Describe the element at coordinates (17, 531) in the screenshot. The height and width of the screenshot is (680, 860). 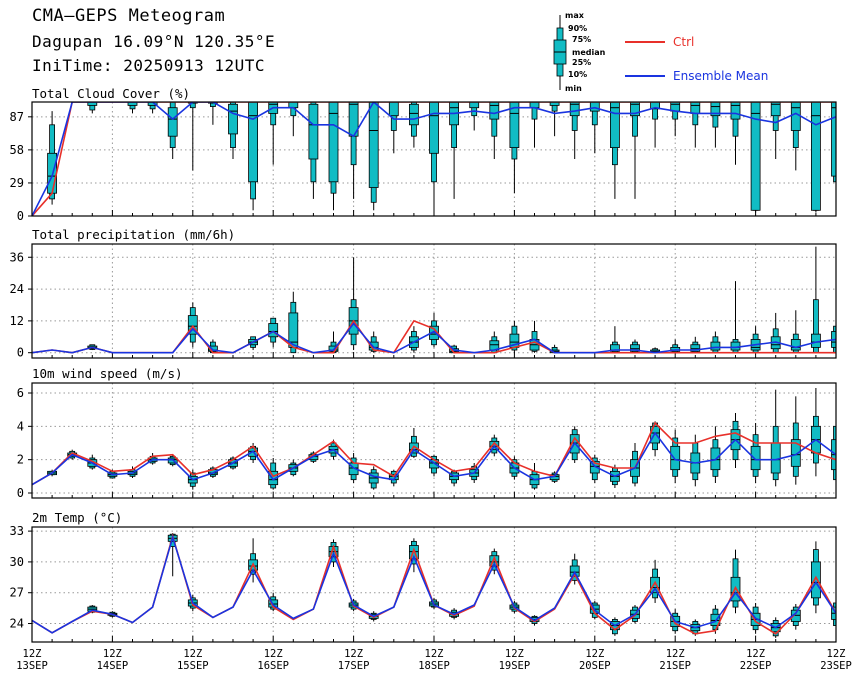
I see `y-tick-label: 33` at that location.